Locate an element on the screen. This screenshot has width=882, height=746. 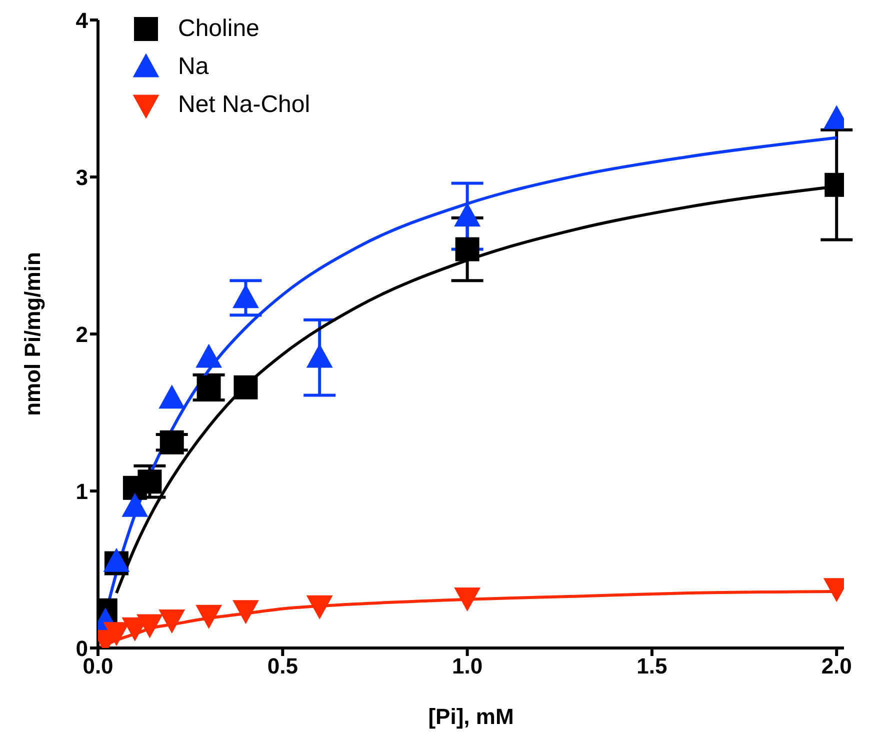
x-axis-title: [Pi], mM is located at coordinates (471, 716).